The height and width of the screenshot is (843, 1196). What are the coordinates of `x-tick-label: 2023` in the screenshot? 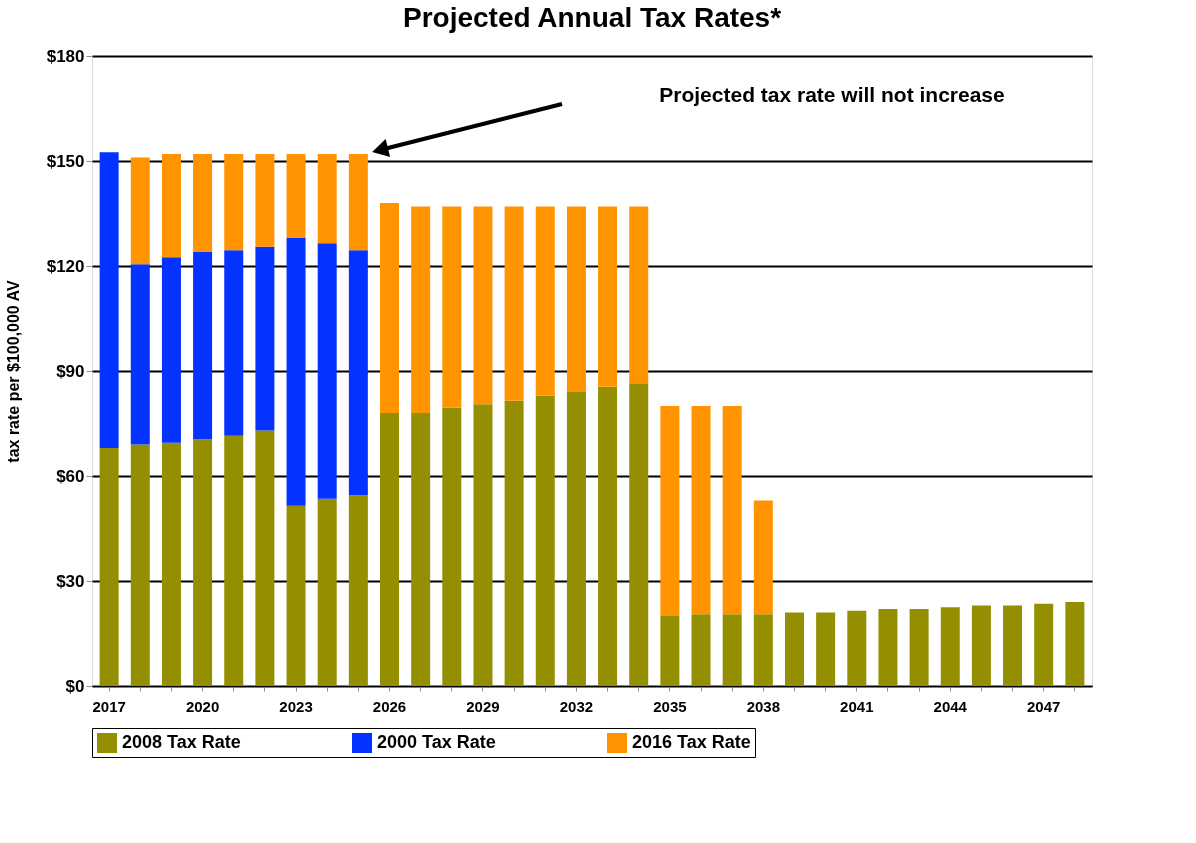 It's located at (296, 706).